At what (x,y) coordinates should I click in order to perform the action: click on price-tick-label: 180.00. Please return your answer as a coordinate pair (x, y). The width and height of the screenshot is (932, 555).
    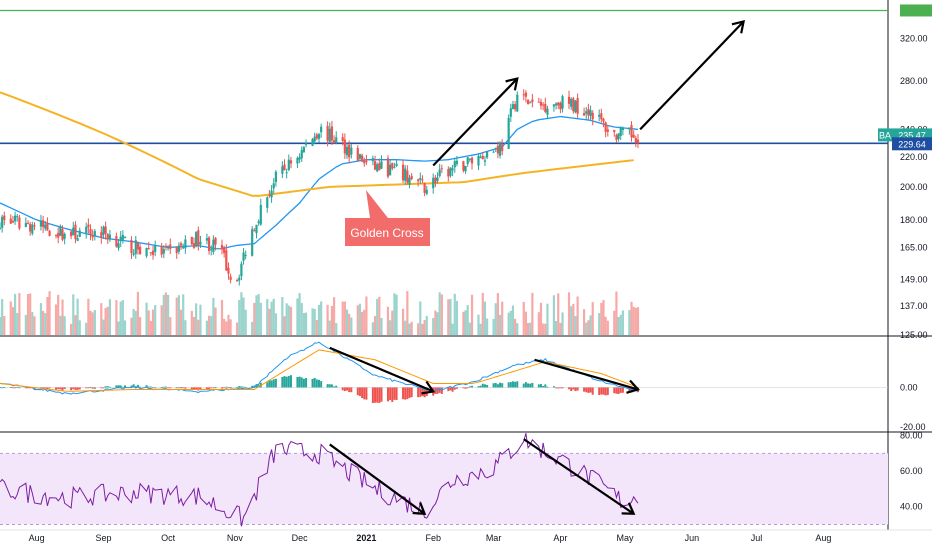
    Looking at the image, I should click on (914, 220).